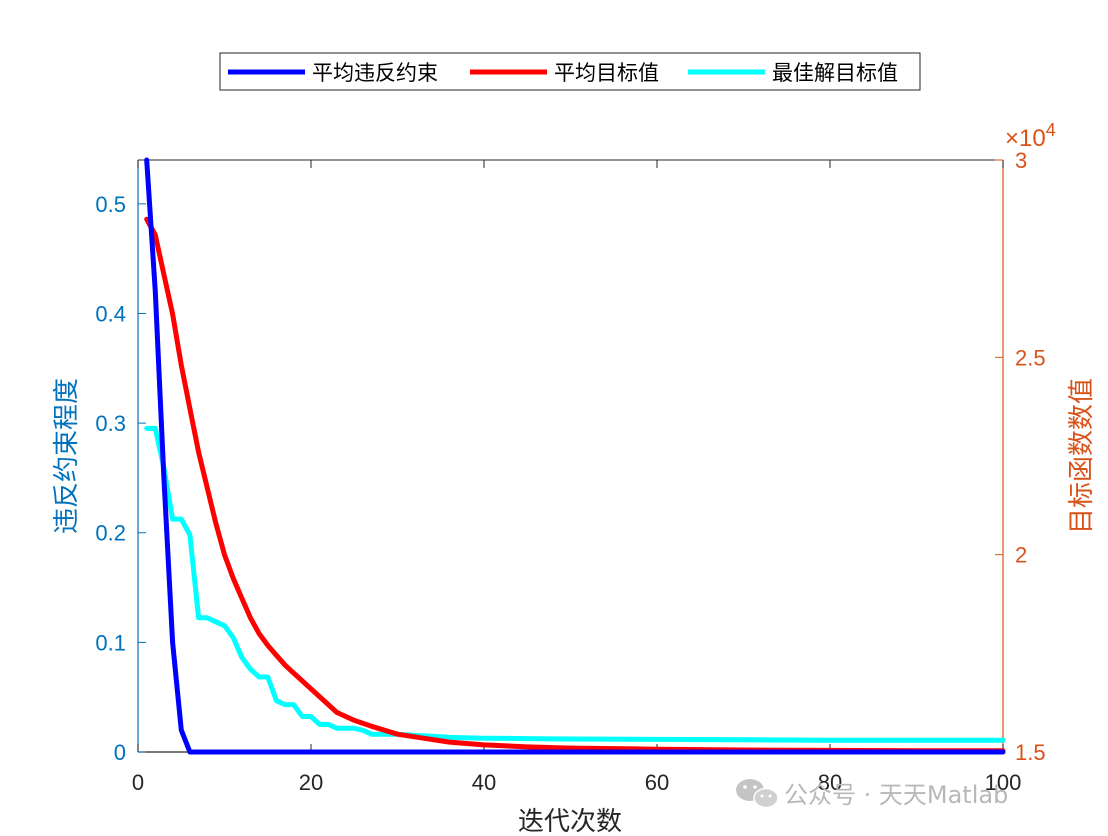  What do you see at coordinates (1030, 752) in the screenshot?
I see `y-right-tick-label-0: 1.5` at bounding box center [1030, 752].